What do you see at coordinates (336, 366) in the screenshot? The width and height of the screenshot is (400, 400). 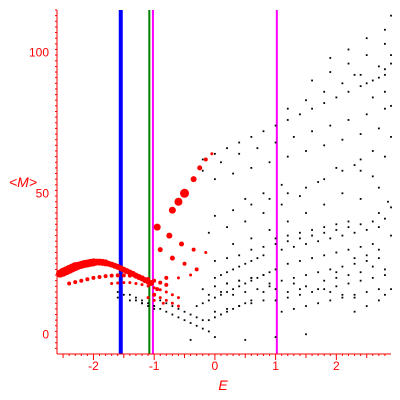 I see `x-tick-label-2: 2` at bounding box center [336, 366].